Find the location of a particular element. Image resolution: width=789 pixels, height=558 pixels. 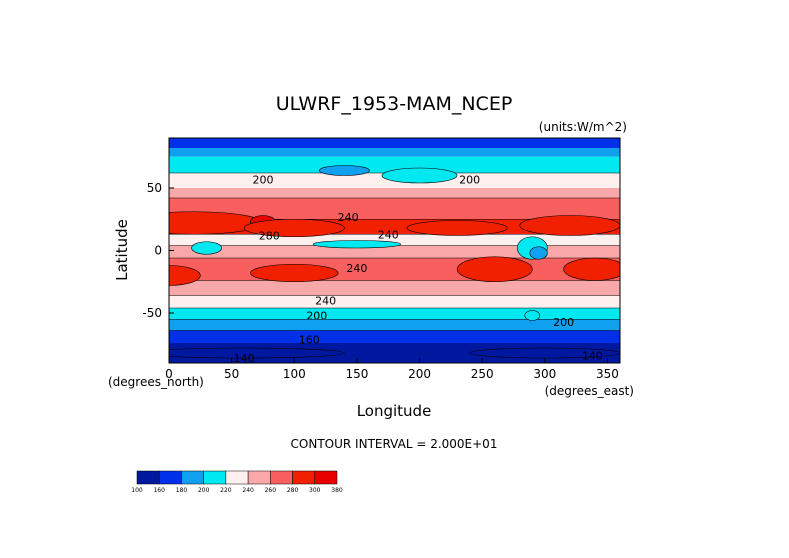

units-label: (units:W/m^2) is located at coordinates (583, 127).